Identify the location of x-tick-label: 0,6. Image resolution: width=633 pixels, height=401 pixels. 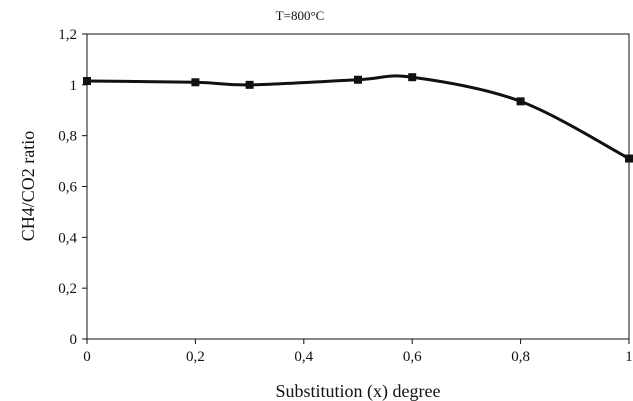
(412, 357).